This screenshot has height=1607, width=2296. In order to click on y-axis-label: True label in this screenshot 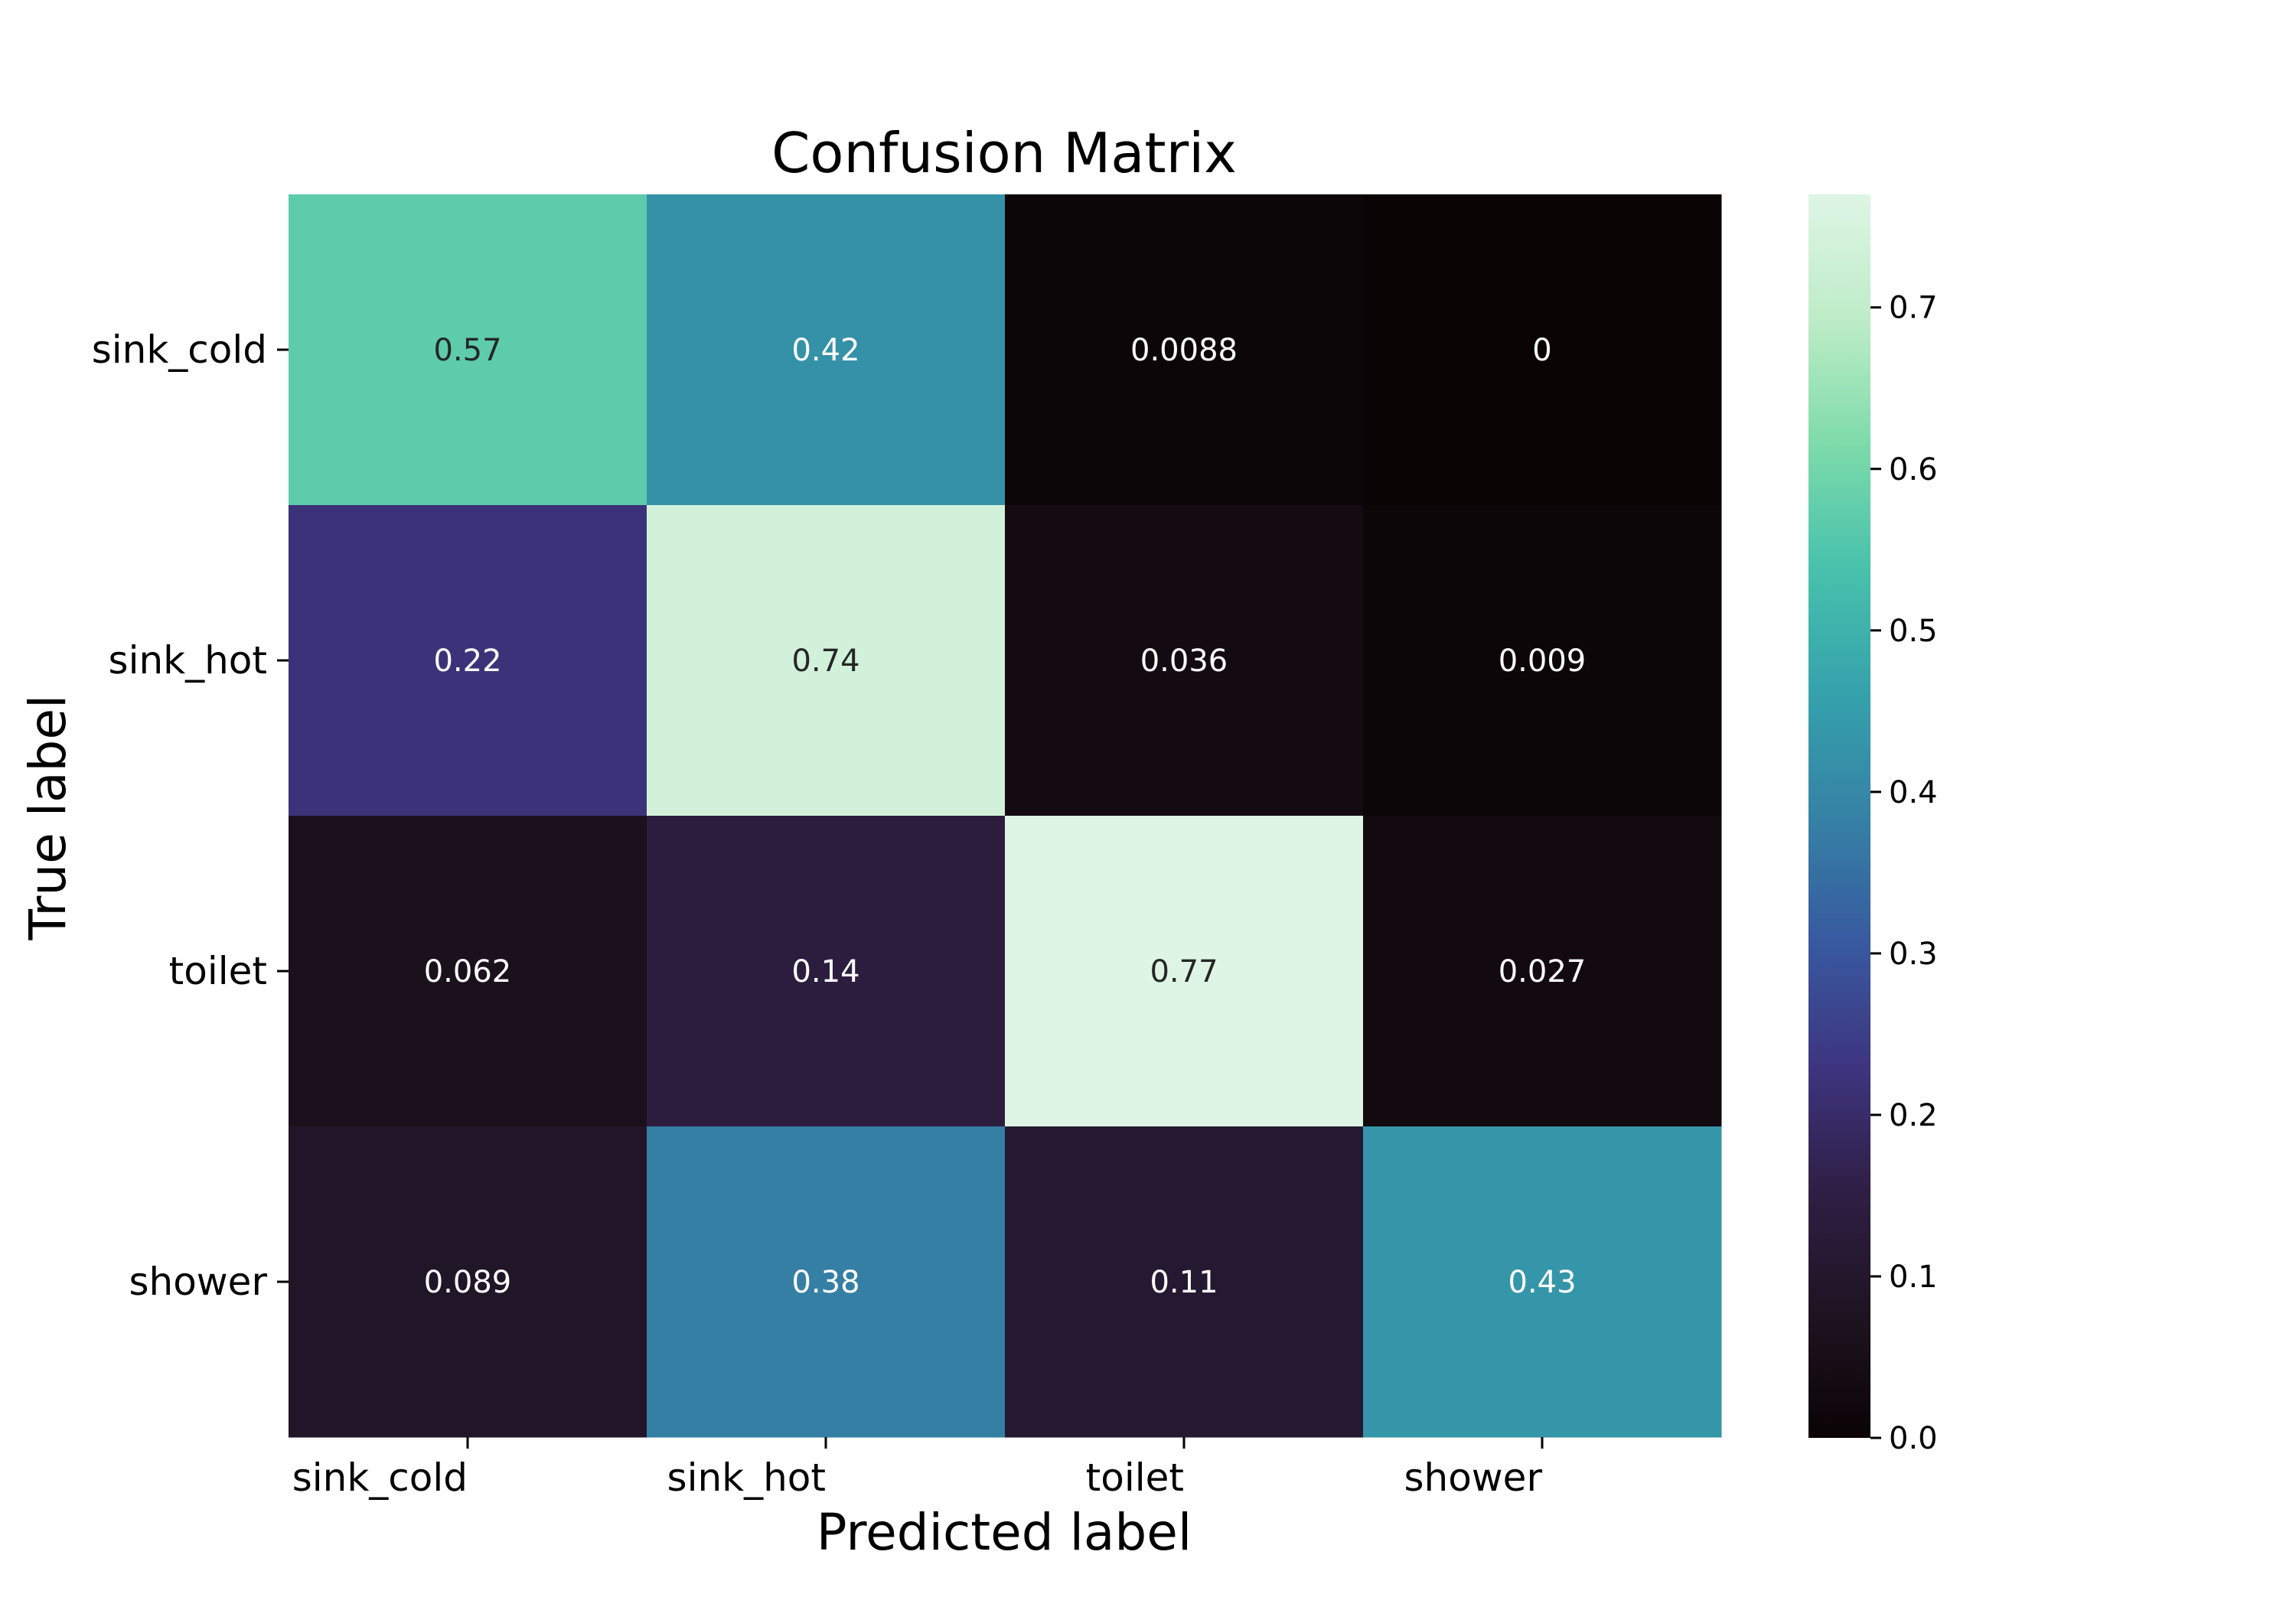, I will do `click(47, 818)`.